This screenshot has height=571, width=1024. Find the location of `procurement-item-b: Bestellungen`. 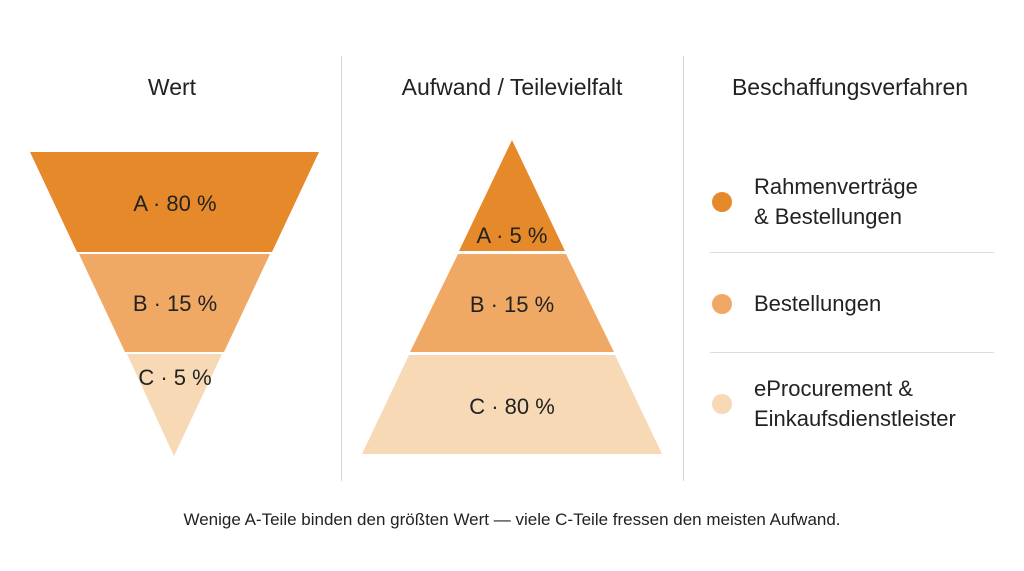

procurement-item-b: Bestellungen is located at coordinates (853, 304).